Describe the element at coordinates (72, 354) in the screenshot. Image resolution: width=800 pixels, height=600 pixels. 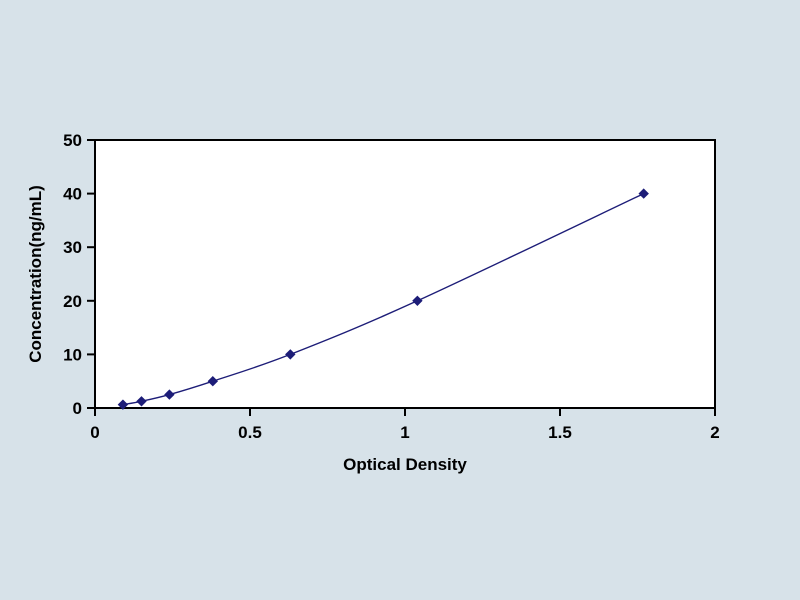
I see `y-tick-label: 10` at that location.